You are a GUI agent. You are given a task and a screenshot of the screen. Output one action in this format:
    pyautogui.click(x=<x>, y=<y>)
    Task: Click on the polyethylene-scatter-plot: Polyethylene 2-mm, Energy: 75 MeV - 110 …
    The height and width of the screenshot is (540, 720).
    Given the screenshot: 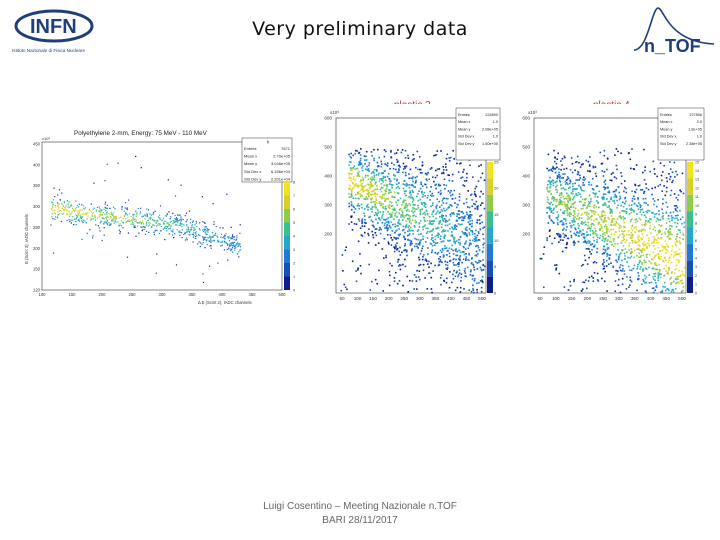 What is the action you would take?
    pyautogui.click(x=165, y=216)
    